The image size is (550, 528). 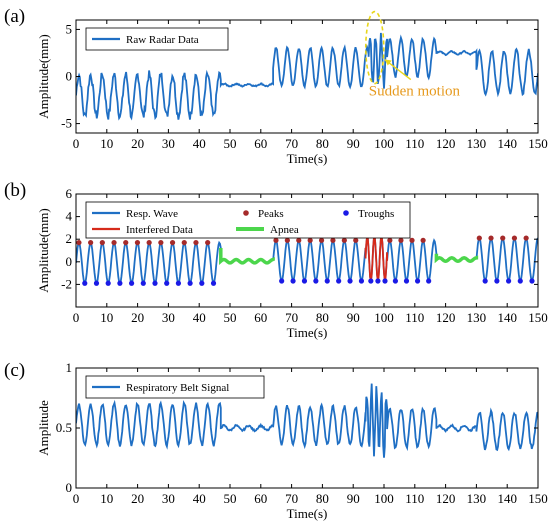 What do you see at coordinates (69, 193) in the screenshot?
I see `y-tick-label: 6` at bounding box center [69, 193].